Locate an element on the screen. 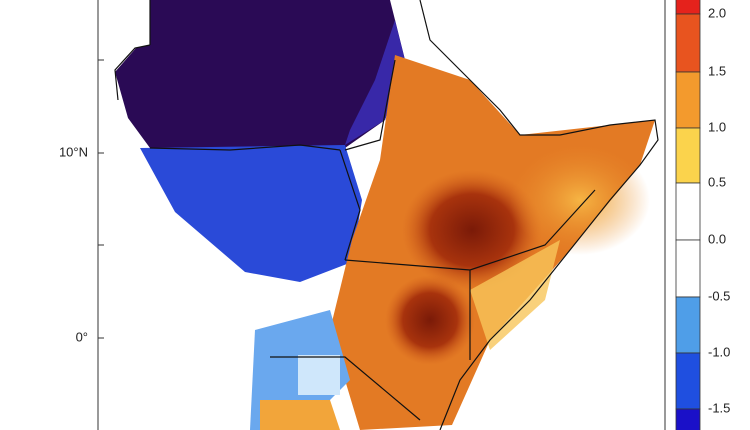  colorbar-label: -1.5 is located at coordinates (719, 407).